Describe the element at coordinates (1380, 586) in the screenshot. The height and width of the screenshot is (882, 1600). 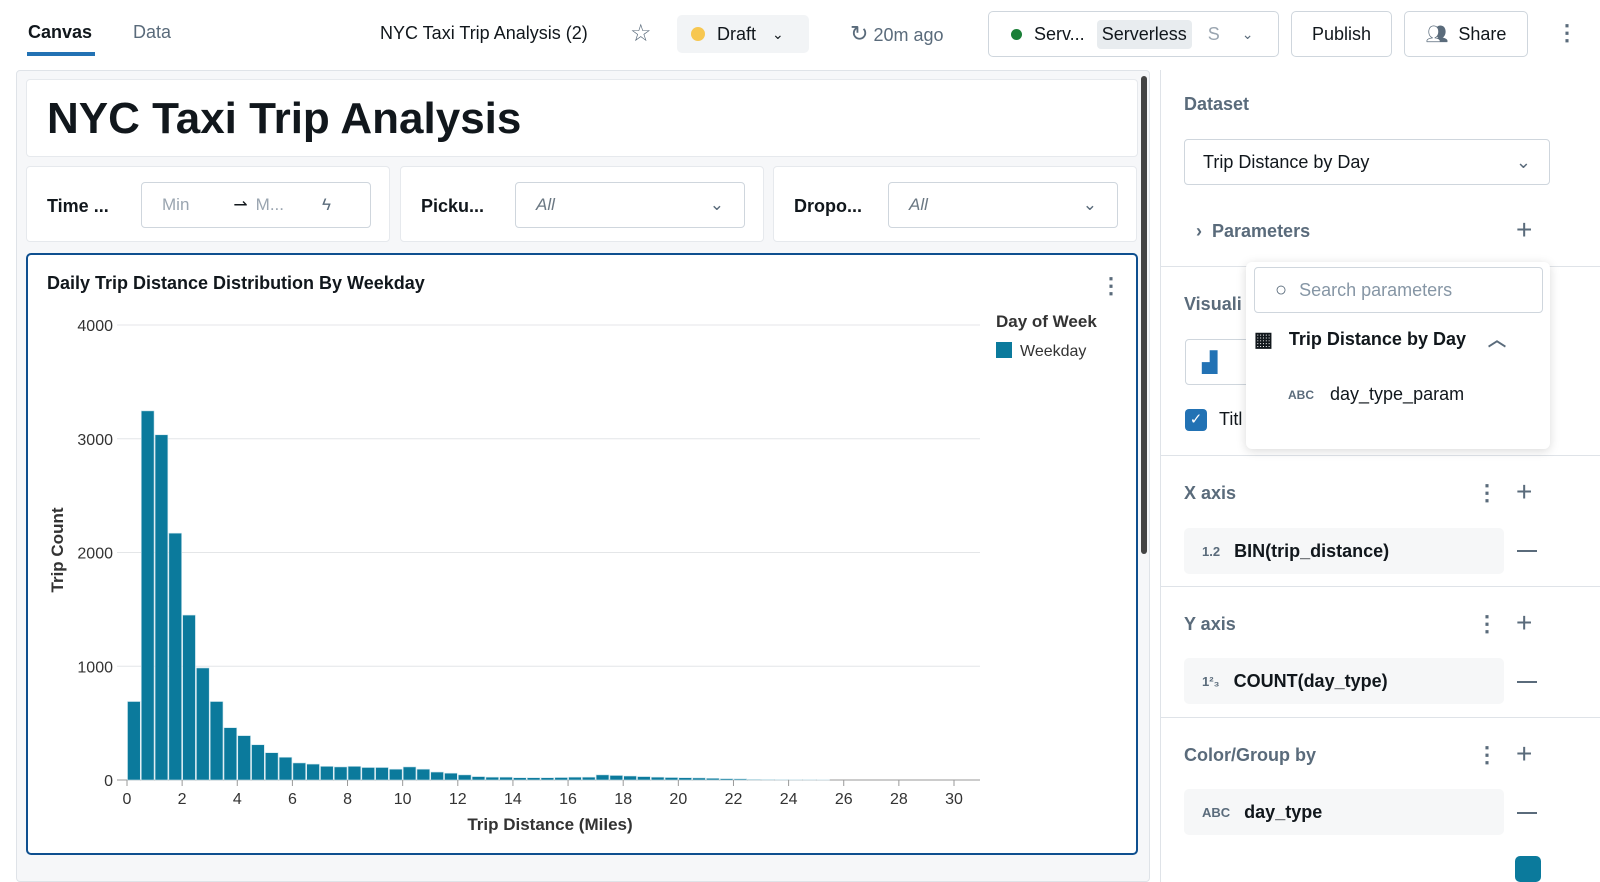
I see `divider` at that location.